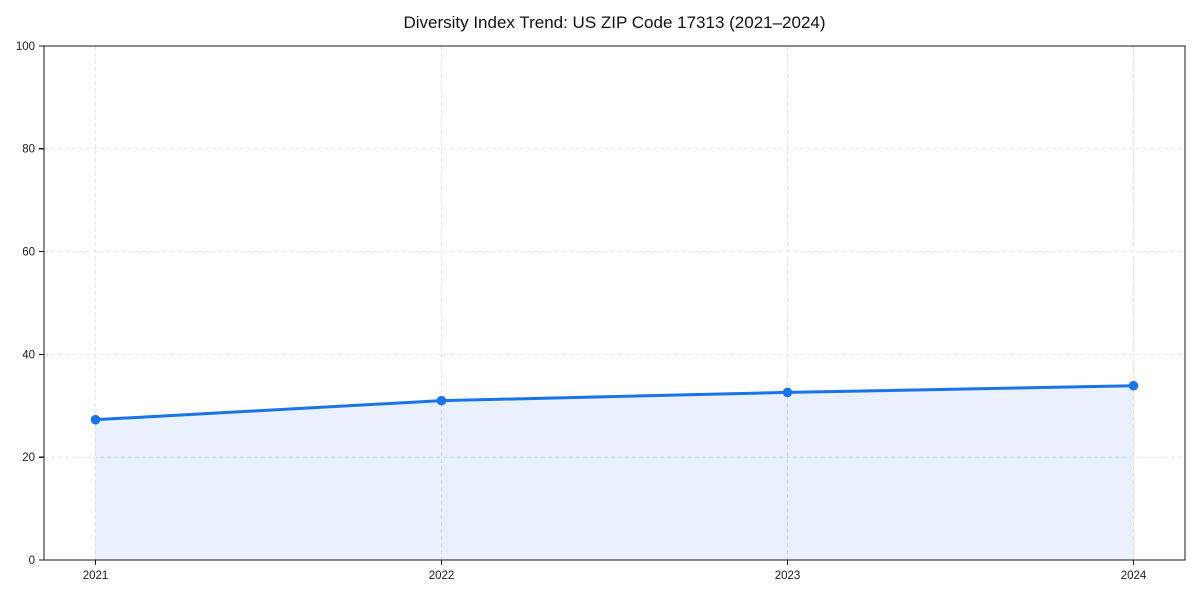  I want to click on x-tick-label: 2024, so click(1134, 576).